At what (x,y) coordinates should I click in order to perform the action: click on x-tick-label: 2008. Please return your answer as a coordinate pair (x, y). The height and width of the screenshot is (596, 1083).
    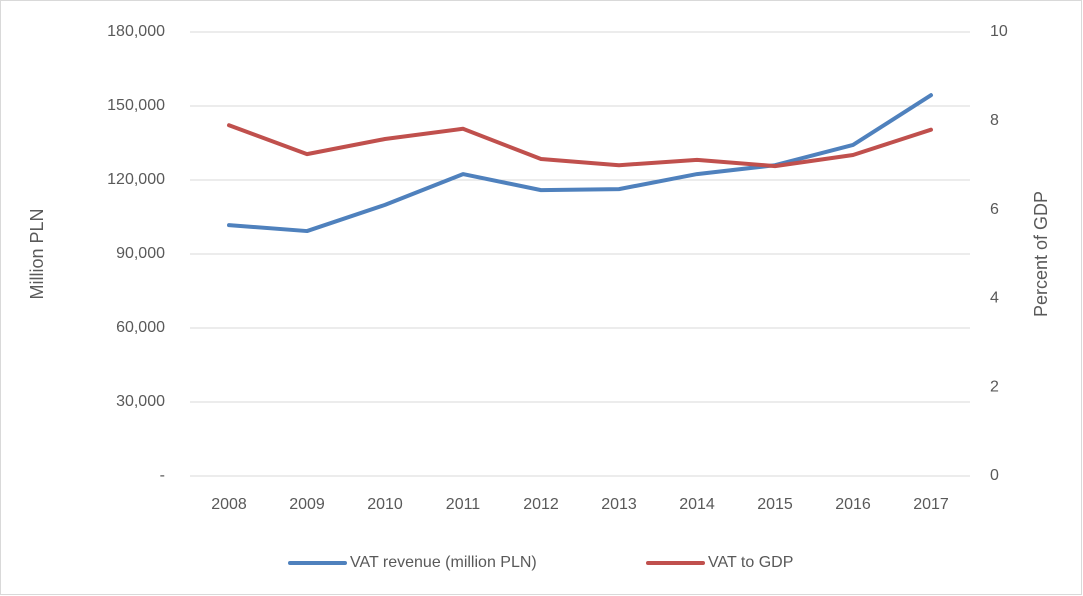
    Looking at the image, I should click on (229, 504).